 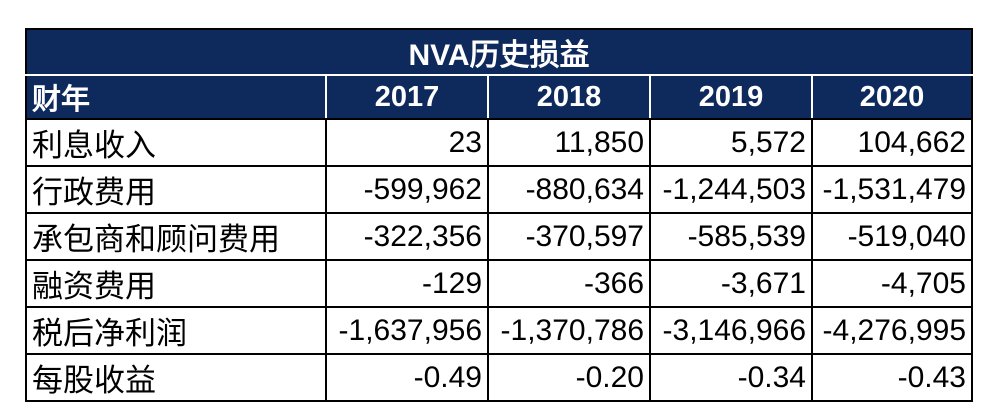 What do you see at coordinates (176, 283) in the screenshot?
I see `row-label-finance-costs: 融资费用` at bounding box center [176, 283].